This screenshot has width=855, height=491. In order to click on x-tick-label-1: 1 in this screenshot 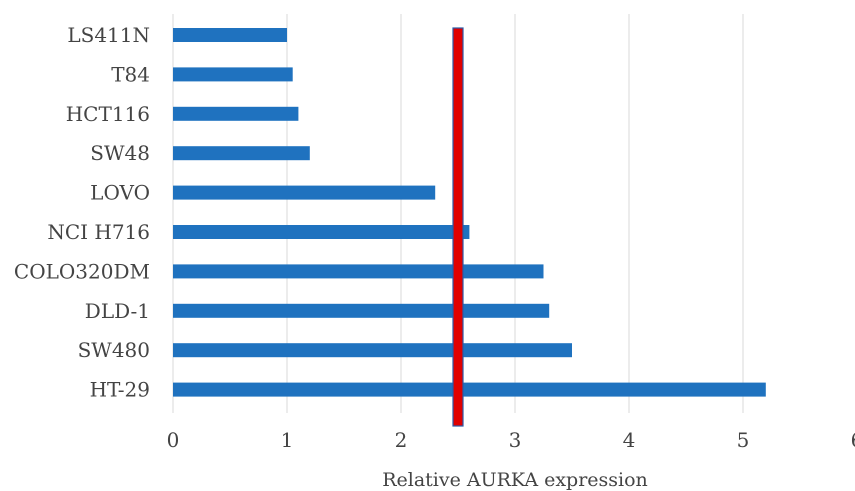, I will do `click(287, 440)`.